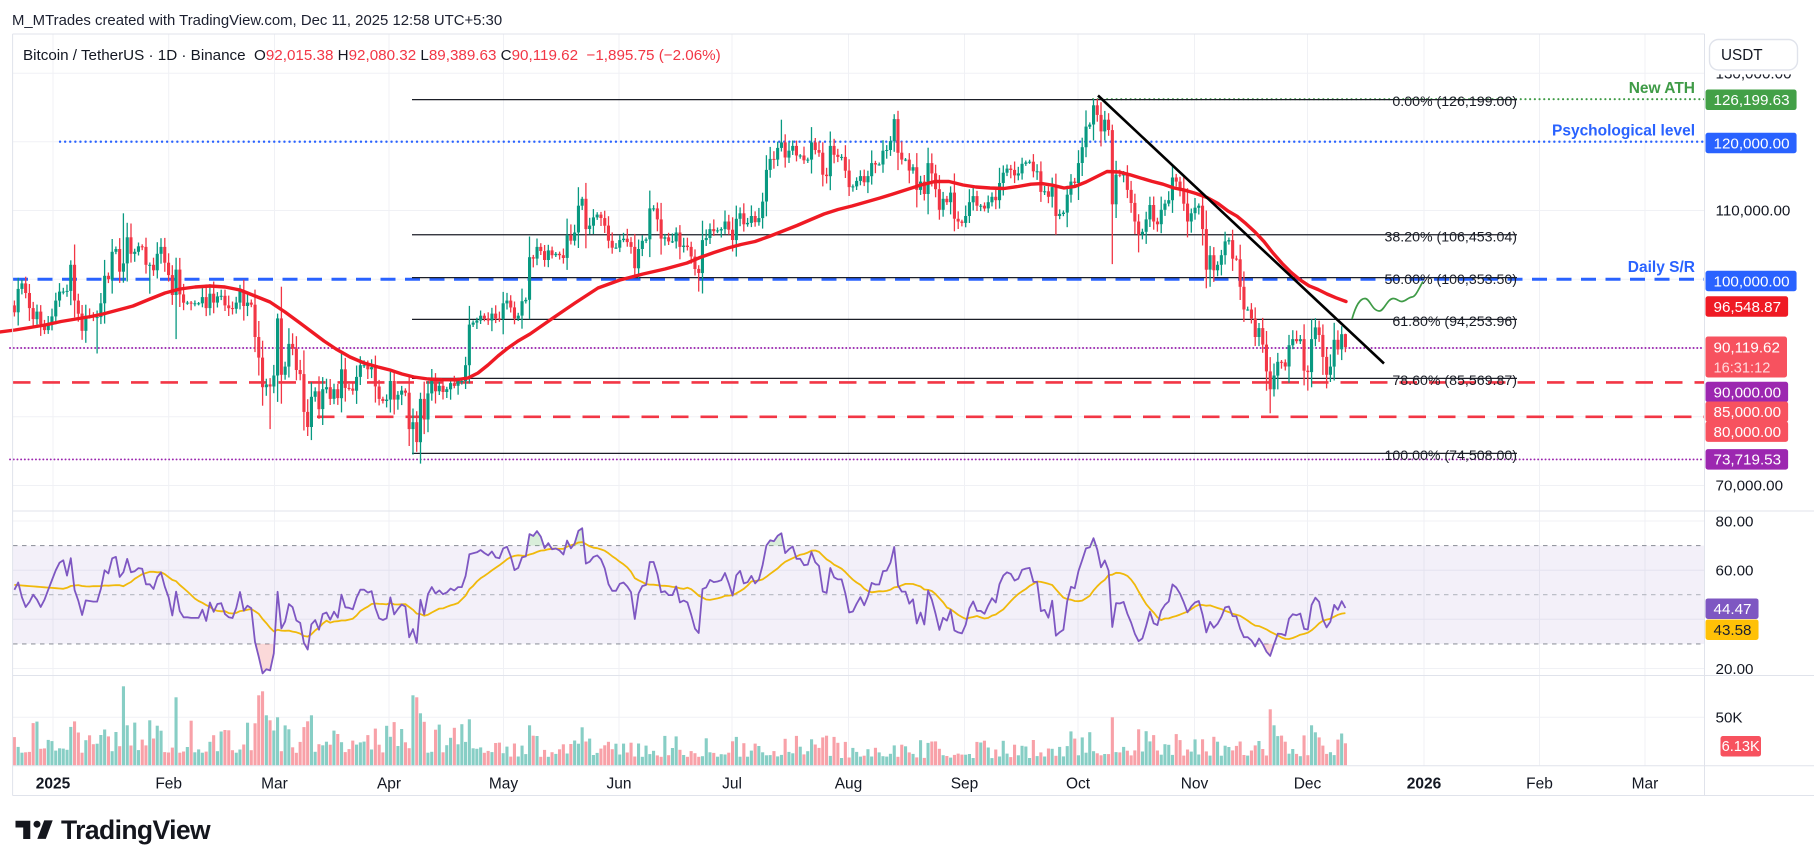  Describe the element at coordinates (1735, 669) in the screenshot. I see `svg-text: 20.00` at that location.